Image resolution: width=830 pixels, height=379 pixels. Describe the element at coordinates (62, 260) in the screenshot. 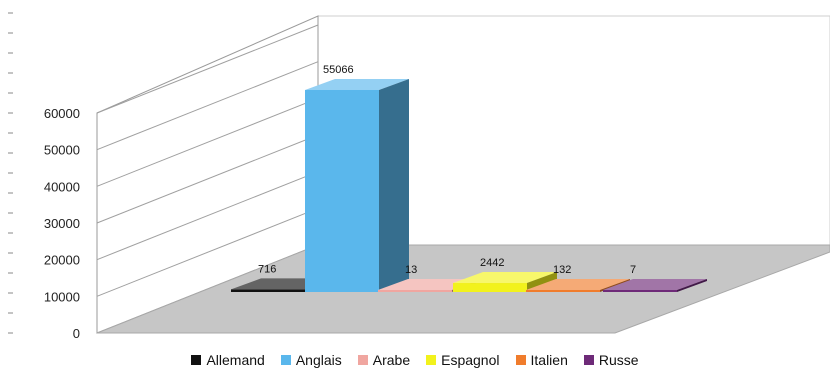

I see `y-tick-label: 20000` at that location.